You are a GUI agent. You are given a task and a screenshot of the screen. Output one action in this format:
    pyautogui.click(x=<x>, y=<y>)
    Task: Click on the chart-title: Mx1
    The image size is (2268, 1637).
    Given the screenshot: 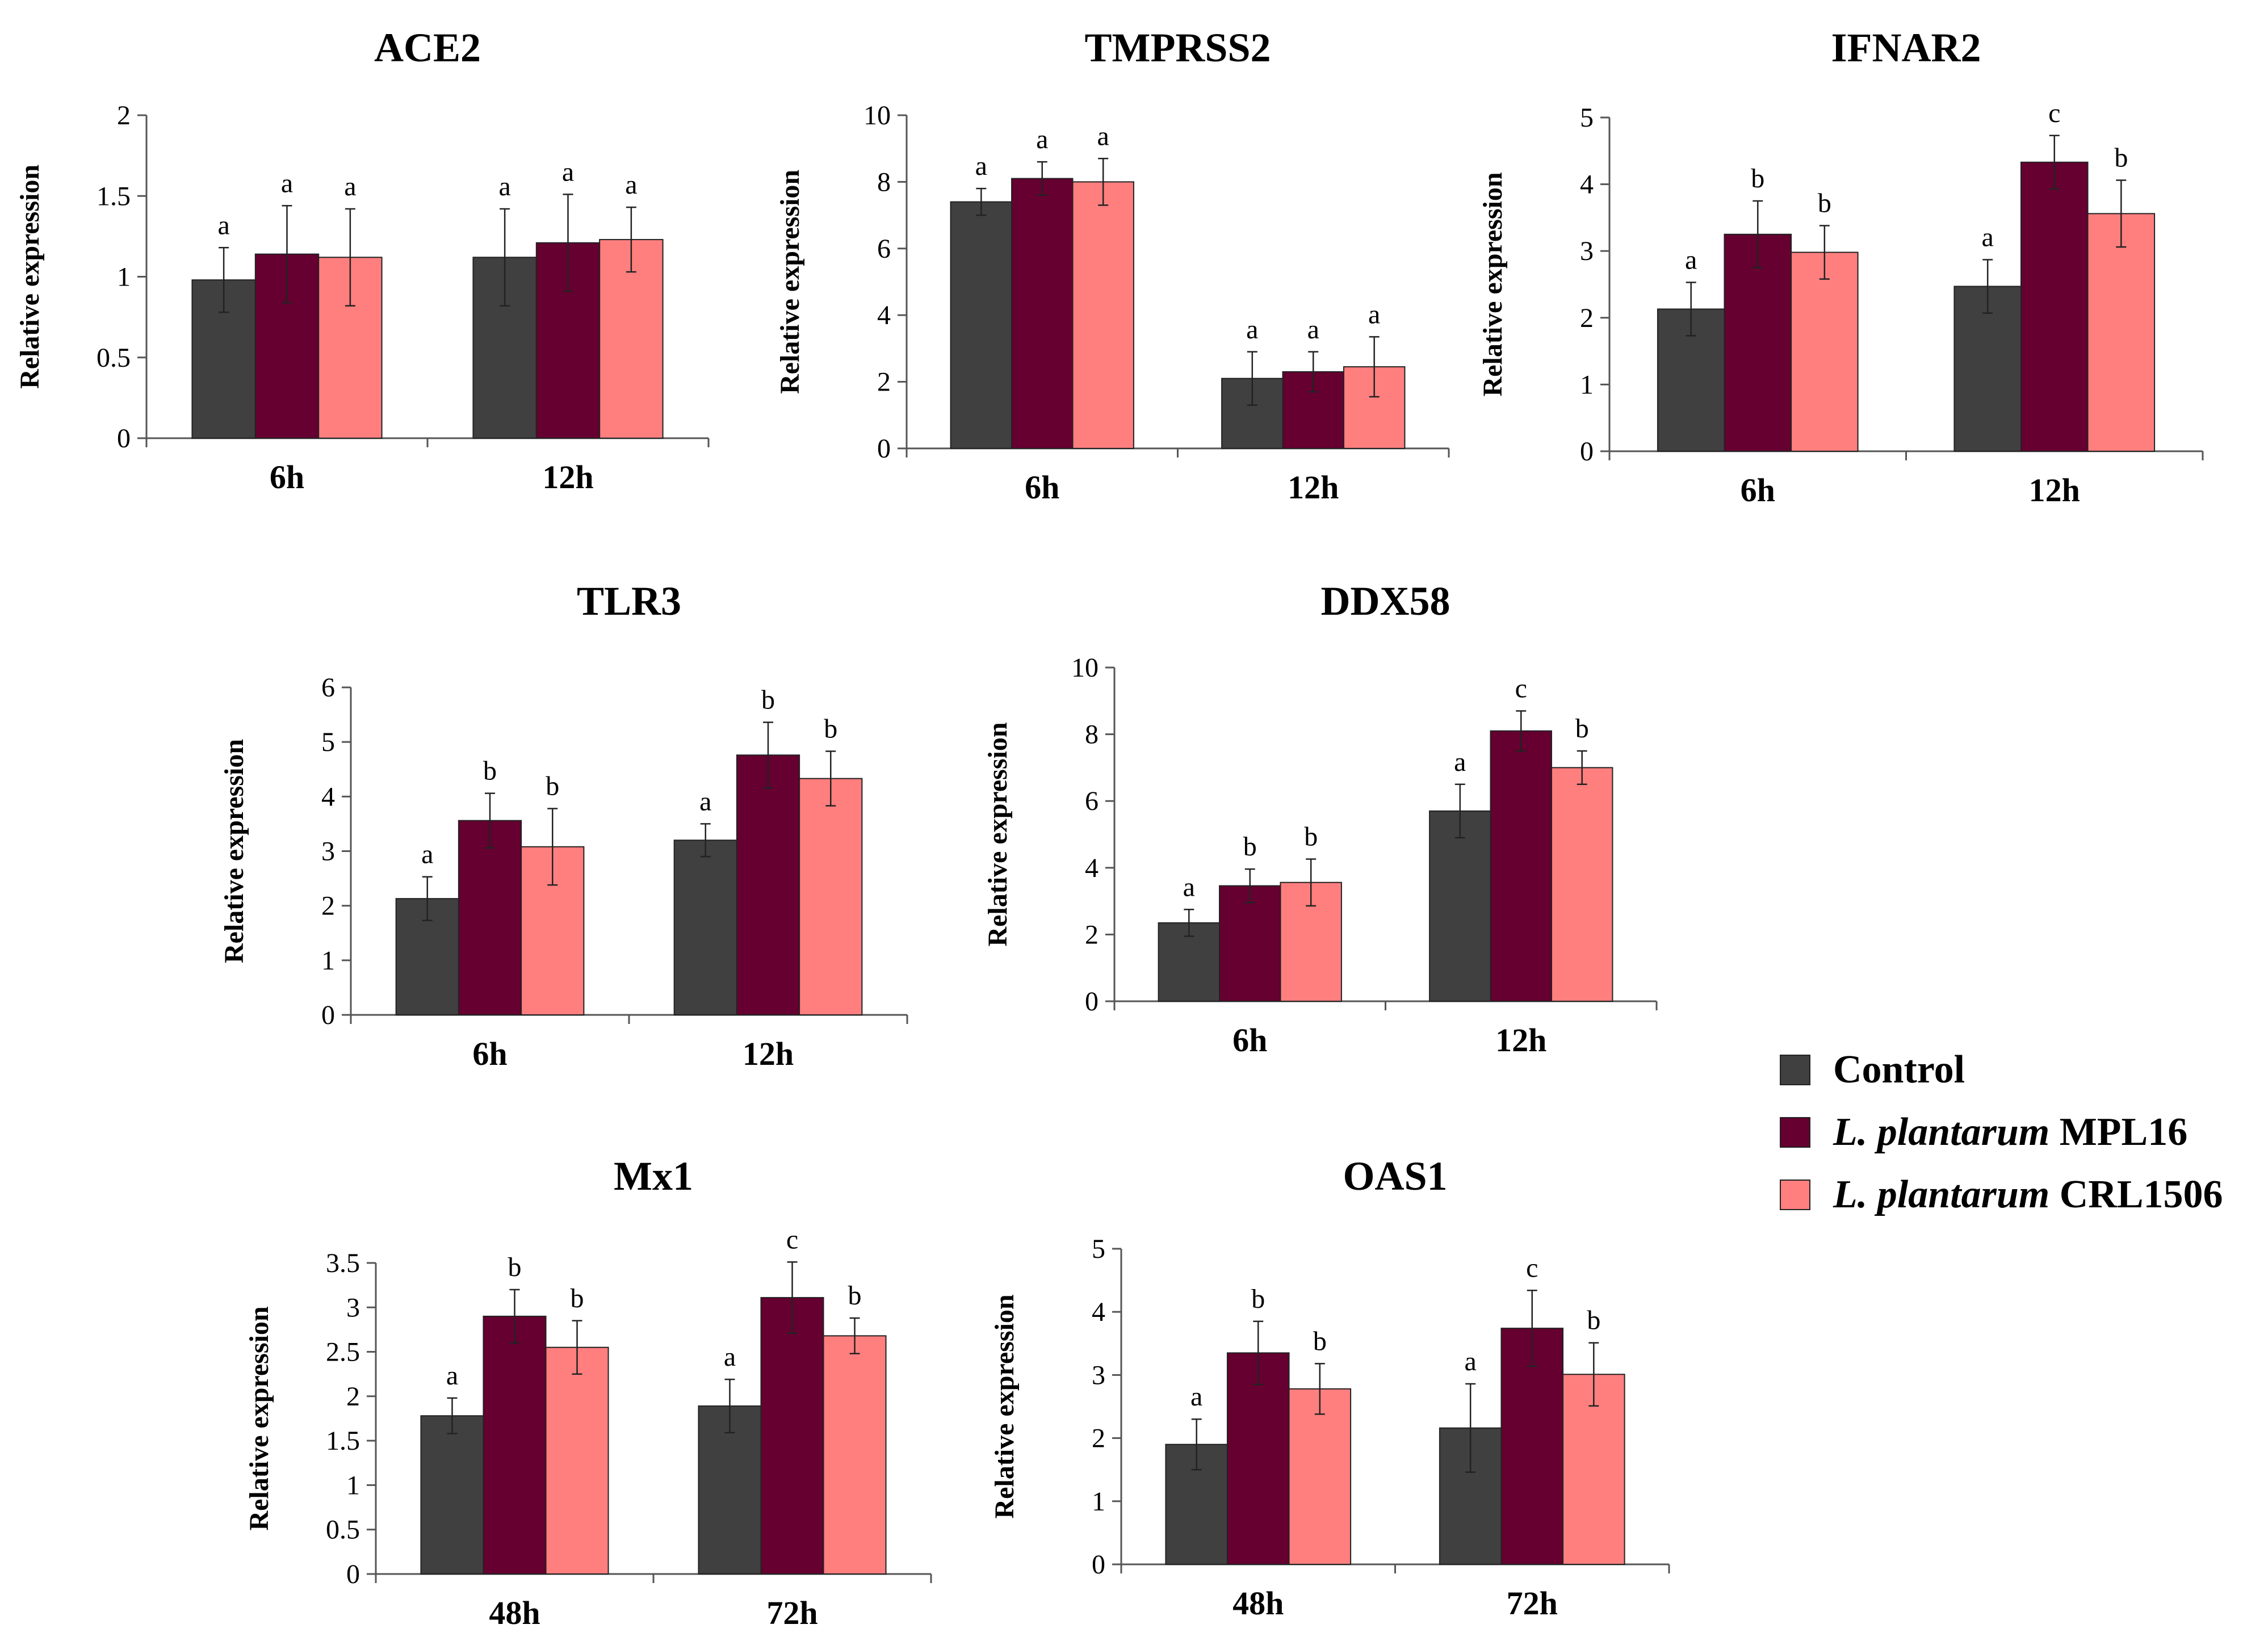 What is the action you would take?
    pyautogui.click(x=653, y=1176)
    